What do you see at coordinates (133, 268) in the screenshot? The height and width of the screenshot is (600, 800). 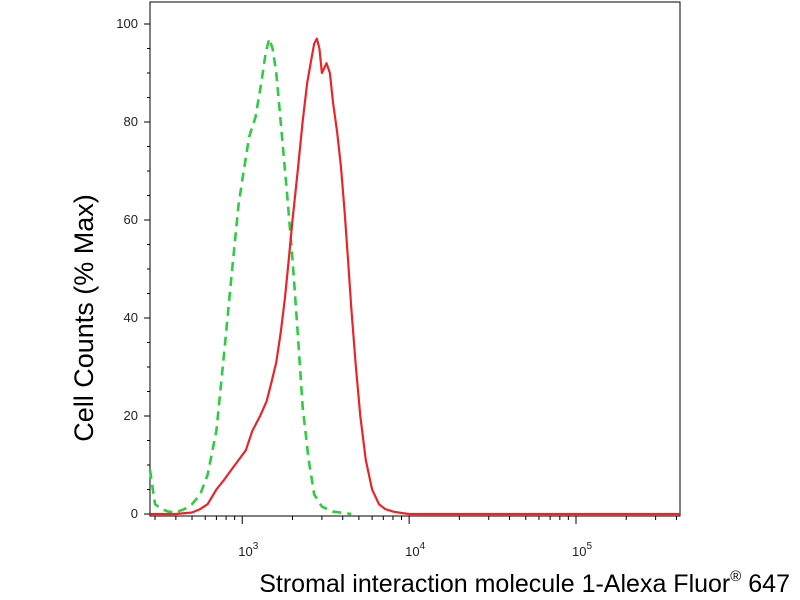 I see `y-axis: 0 20 40 60 80 100` at bounding box center [133, 268].